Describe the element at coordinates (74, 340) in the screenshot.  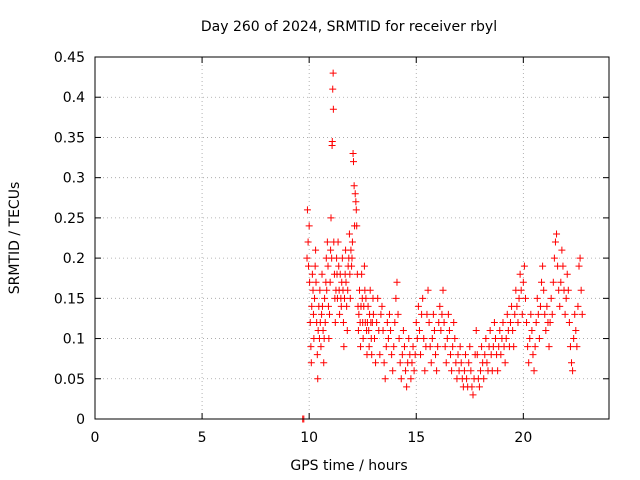
I see `y-tick-label: 0.1` at that location.